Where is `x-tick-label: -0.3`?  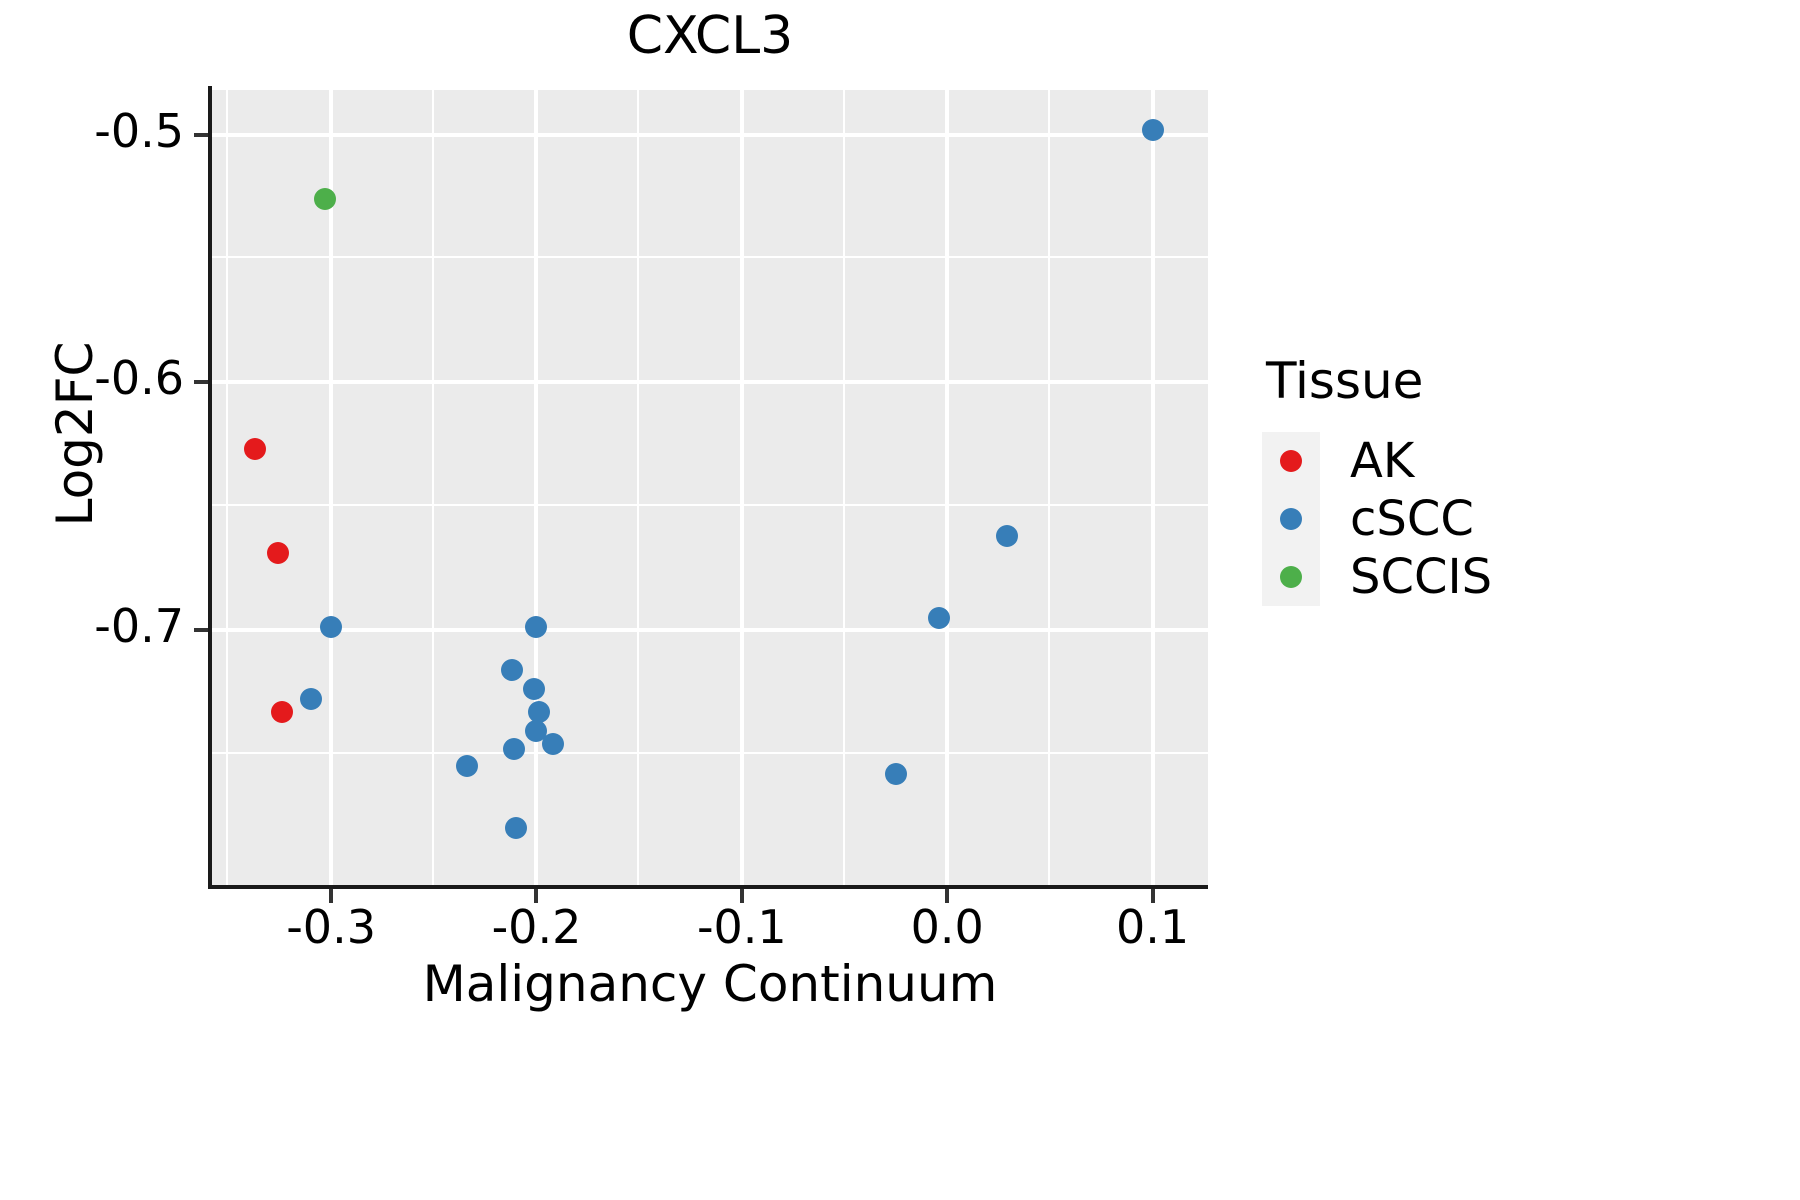
x-tick-label: -0.3 is located at coordinates (331, 927).